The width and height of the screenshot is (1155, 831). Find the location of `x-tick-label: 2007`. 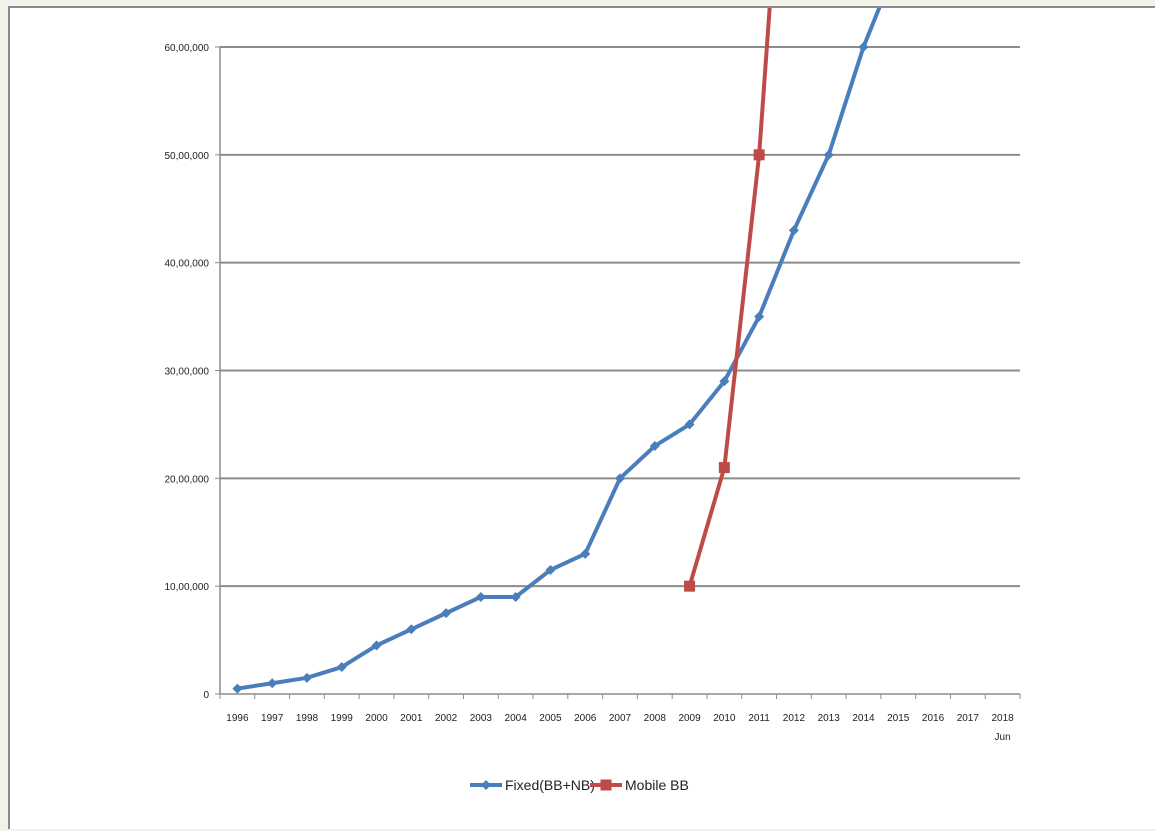

x-tick-label: 2007 is located at coordinates (620, 718).